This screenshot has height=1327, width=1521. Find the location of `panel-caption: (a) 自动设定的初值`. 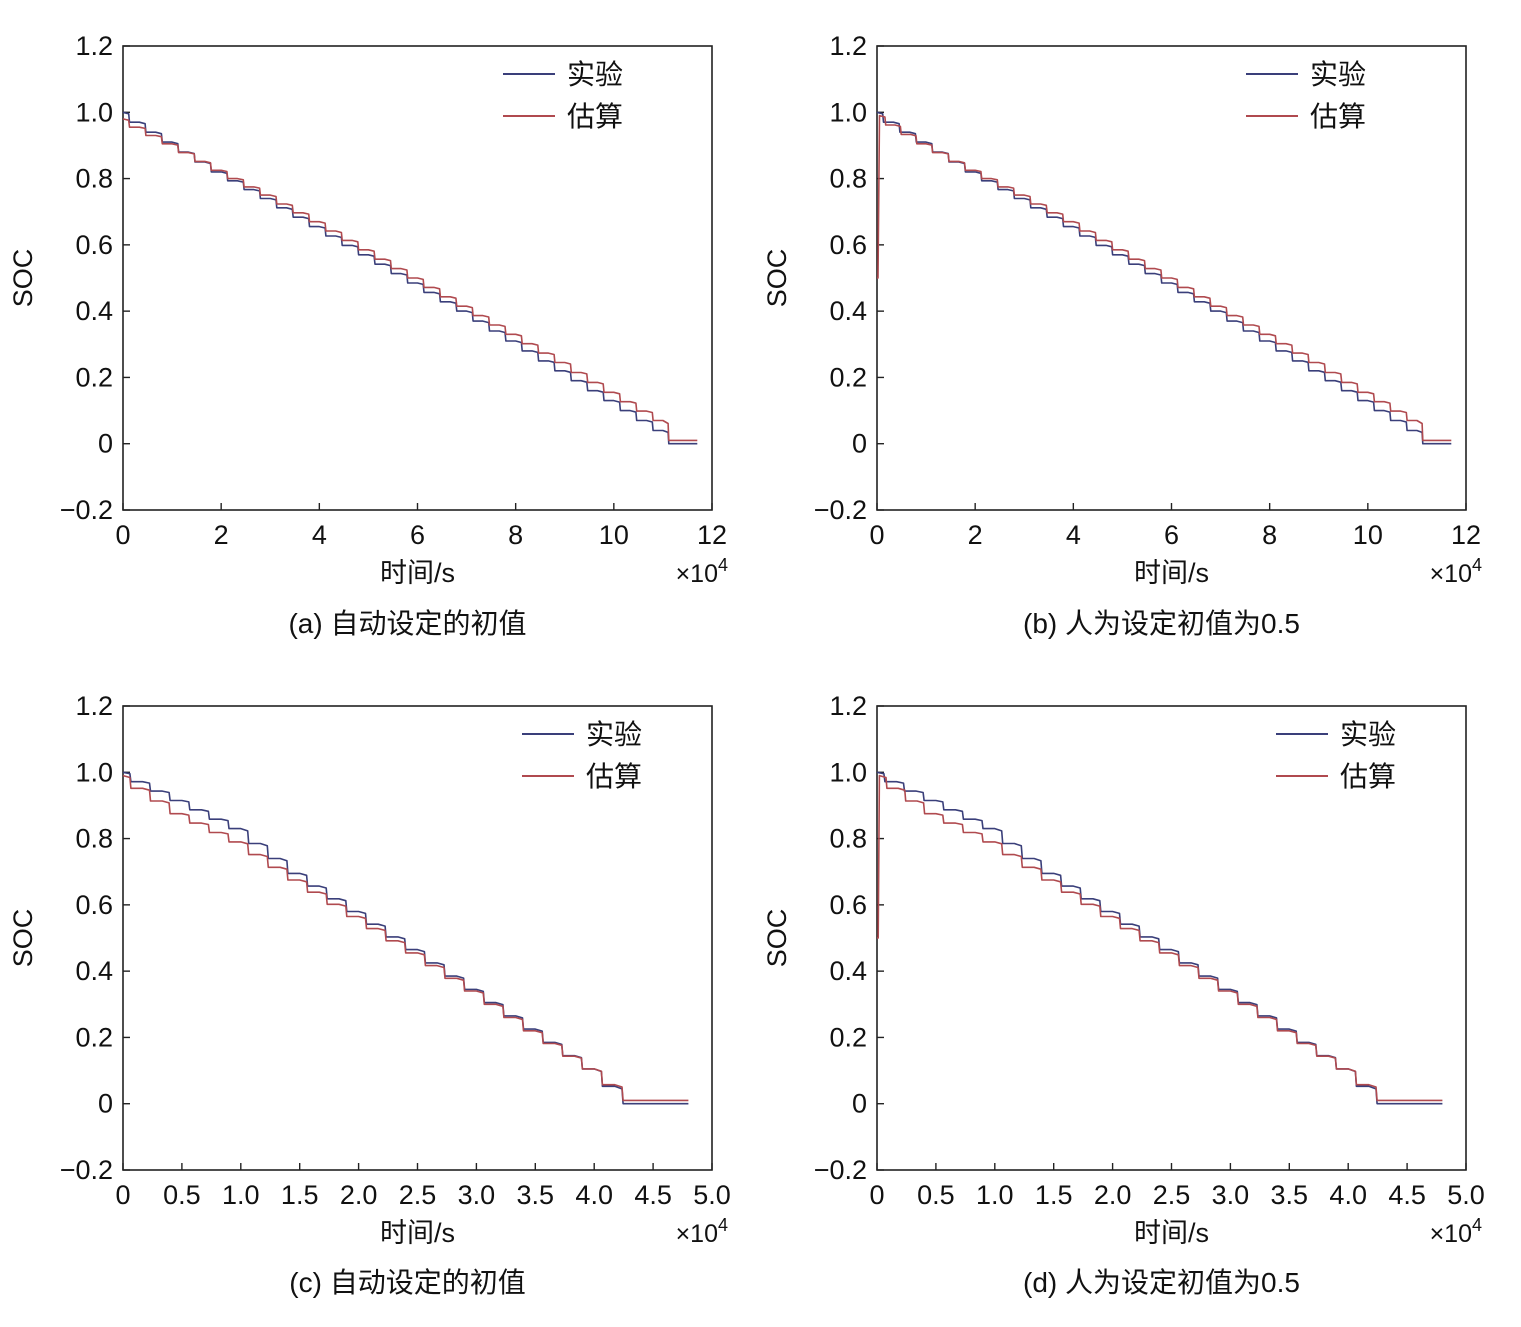

panel-caption: (a) 自动设定的初值 is located at coordinates (407, 623).